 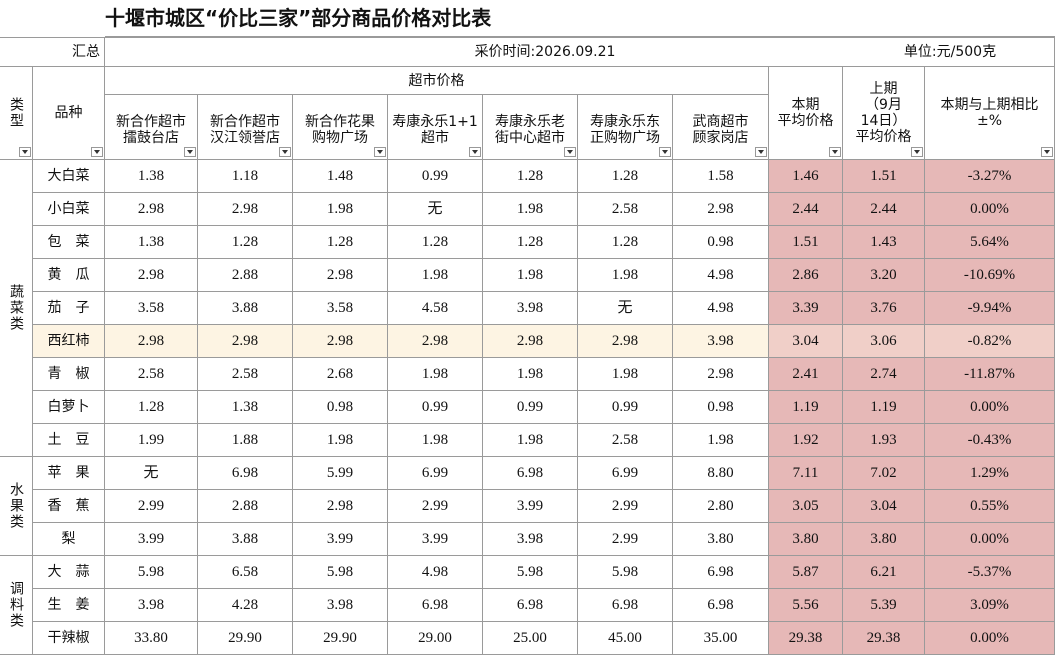 I want to click on unit: 单位:元/500克, so click(x=950, y=52).